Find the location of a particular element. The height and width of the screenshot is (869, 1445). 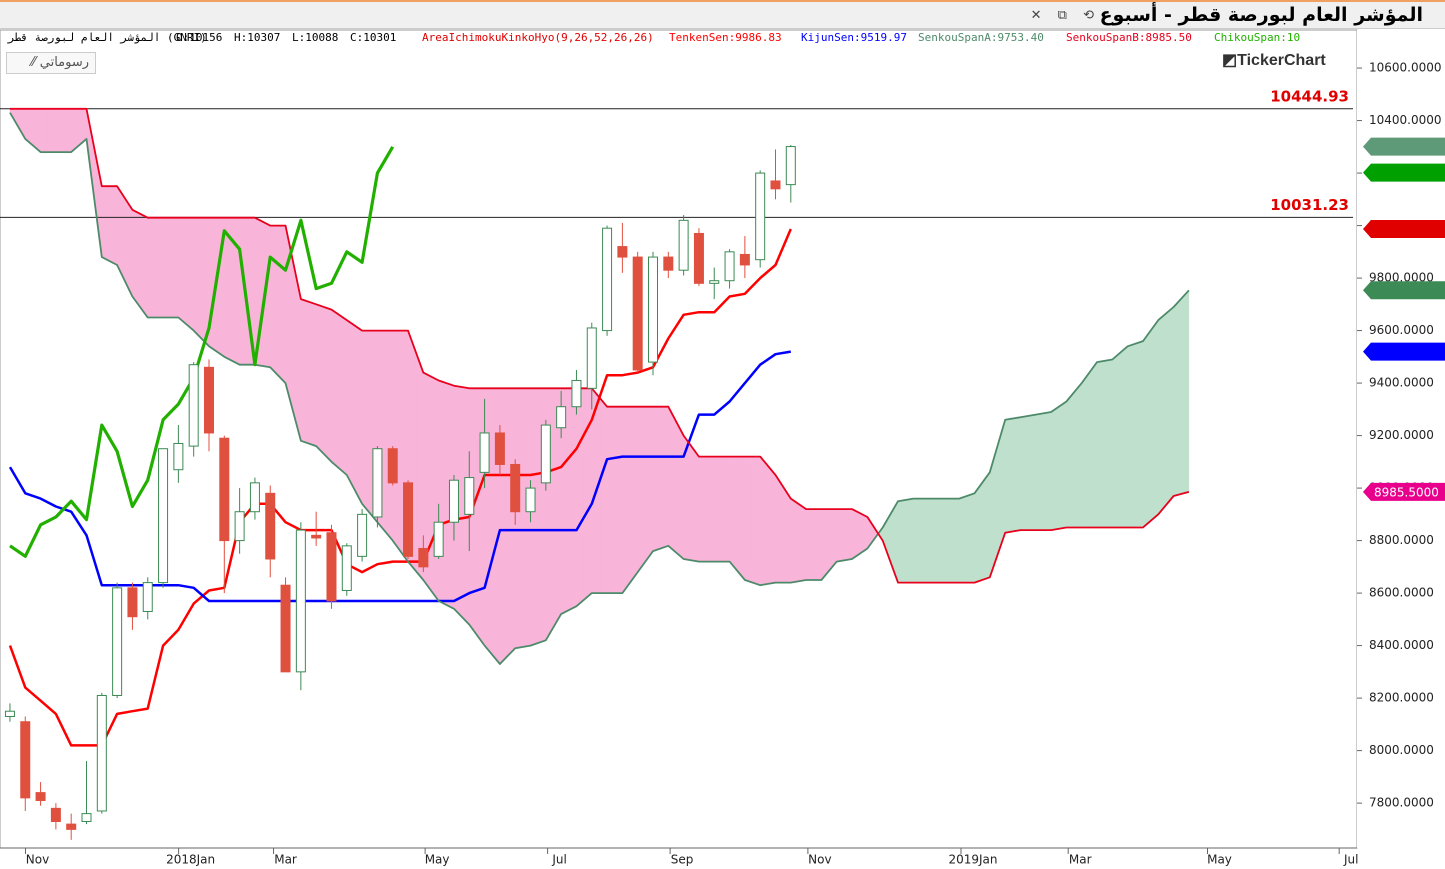

legend-entry: SenkouSpanA:9753.40 is located at coordinates (981, 37).